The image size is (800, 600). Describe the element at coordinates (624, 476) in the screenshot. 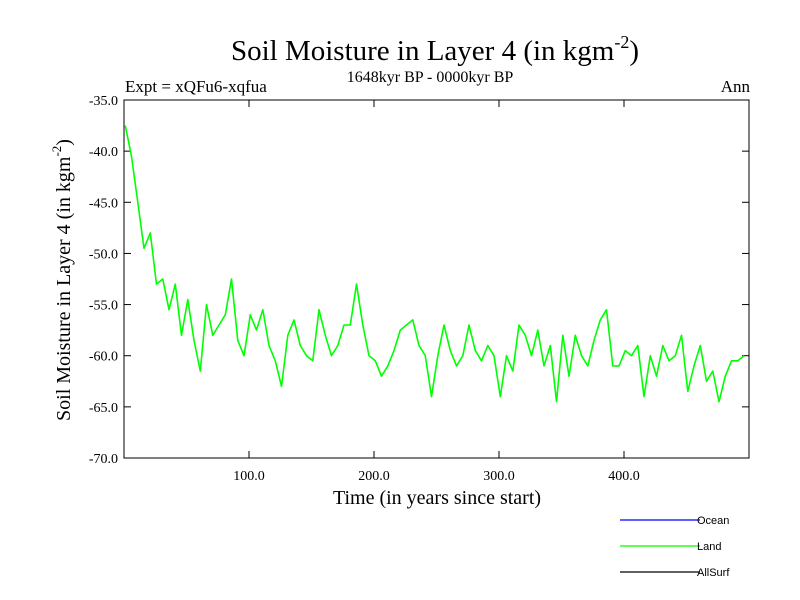

I see `x-tick-label: 400.0` at that location.